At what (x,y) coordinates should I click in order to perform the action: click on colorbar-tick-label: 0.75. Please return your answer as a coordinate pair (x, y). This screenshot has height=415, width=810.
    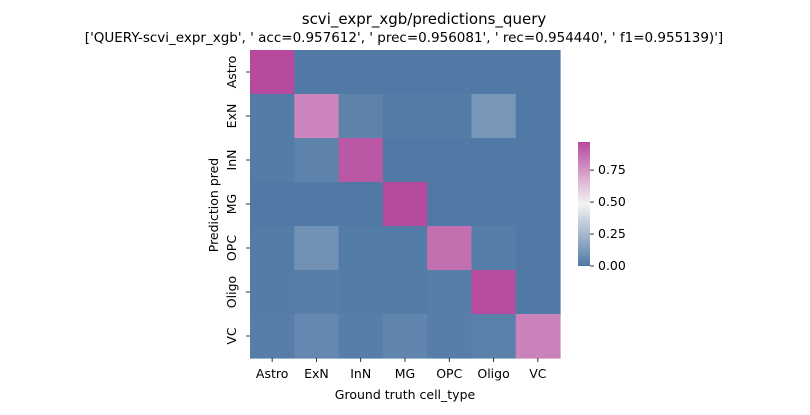
    Looking at the image, I should click on (612, 169).